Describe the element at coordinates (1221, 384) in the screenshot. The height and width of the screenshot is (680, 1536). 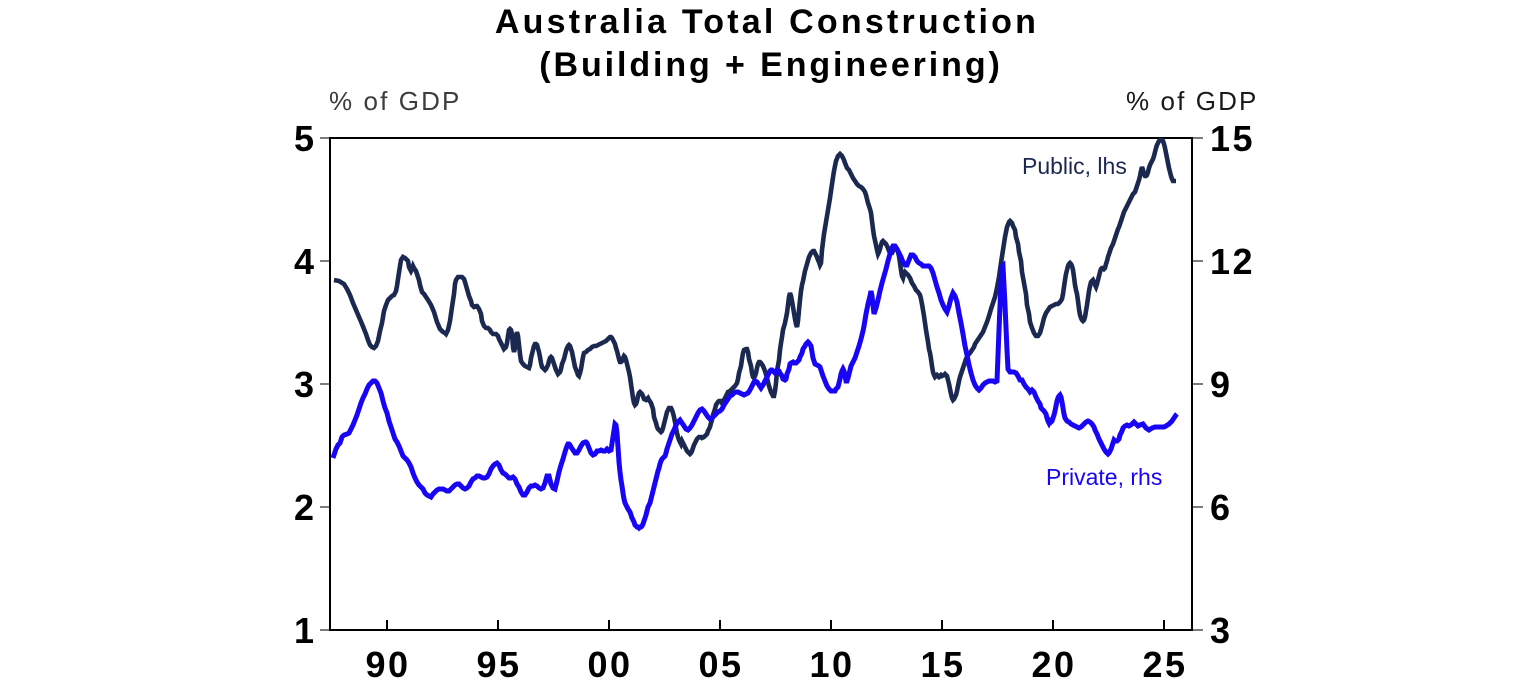
I see `svg-text: 9` at that location.